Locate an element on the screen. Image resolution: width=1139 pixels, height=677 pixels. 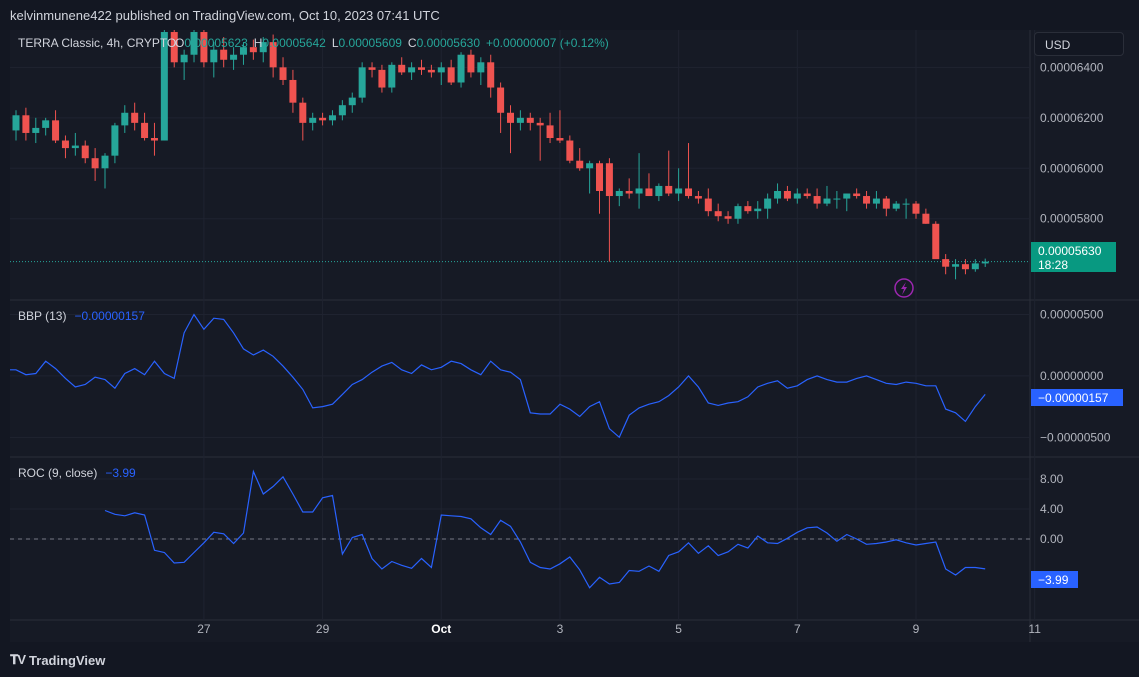
bbp-legend: BBP (13) −0.00000157 is located at coordinates (81, 316).